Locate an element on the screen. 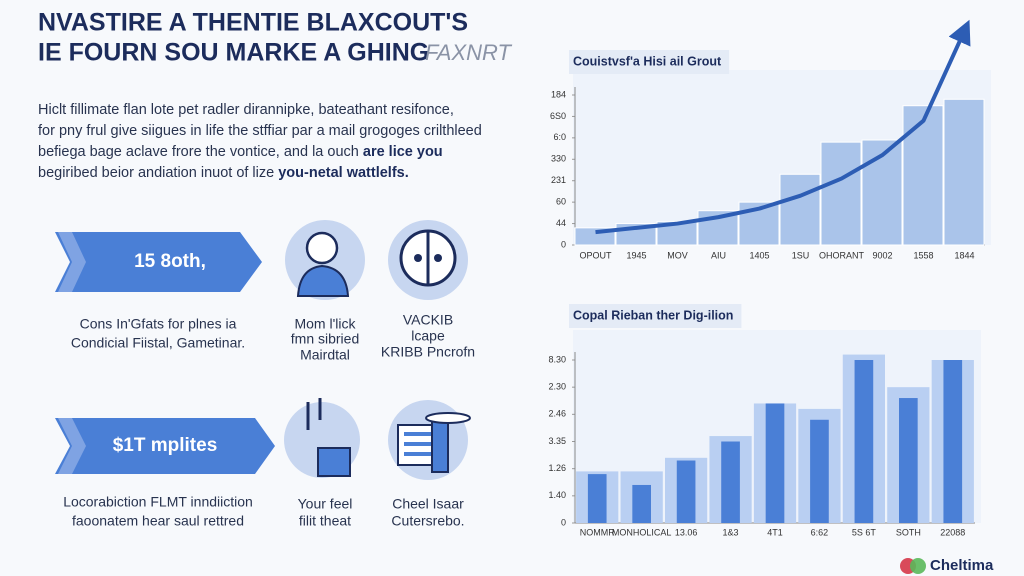 This screenshot has width=1024, height=576. callout-label: 15 8oth, is located at coordinates (170, 261).